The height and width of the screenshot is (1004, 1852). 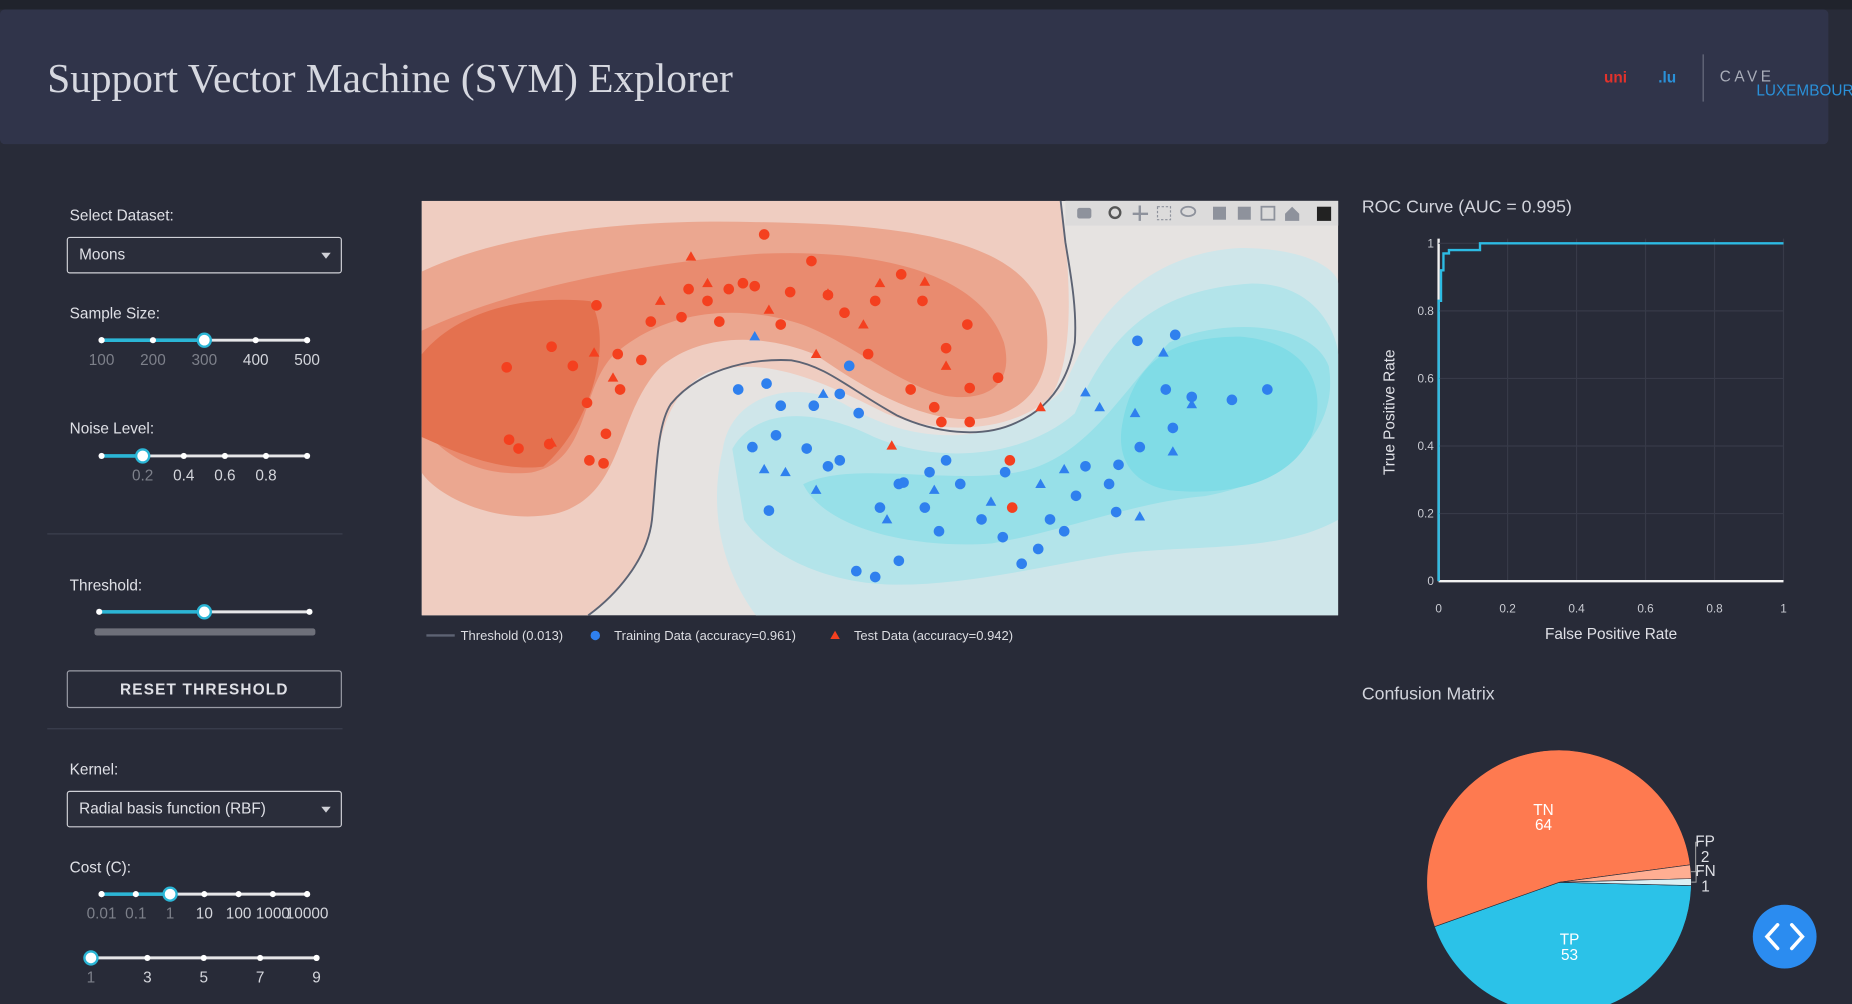 I want to click on legend-label: Training Data (accuracy=0.961), so click(x=705, y=635).